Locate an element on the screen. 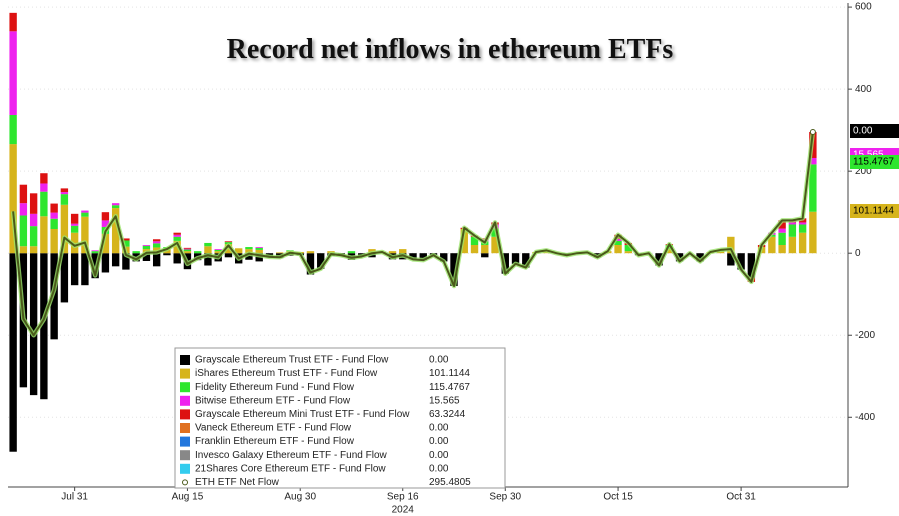 The image size is (899, 516). net-point is located at coordinates (812, 132).